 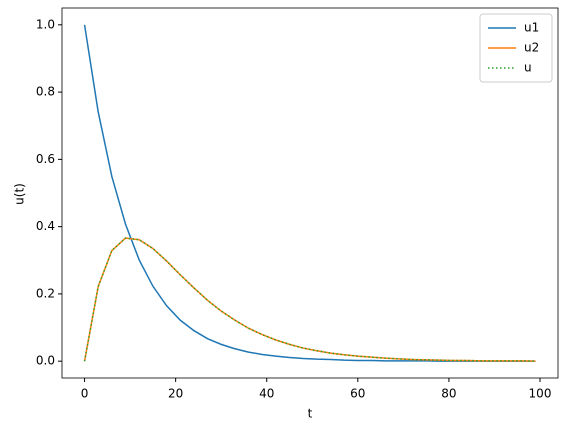 I want to click on x-tick-label: 80, so click(x=448, y=394).